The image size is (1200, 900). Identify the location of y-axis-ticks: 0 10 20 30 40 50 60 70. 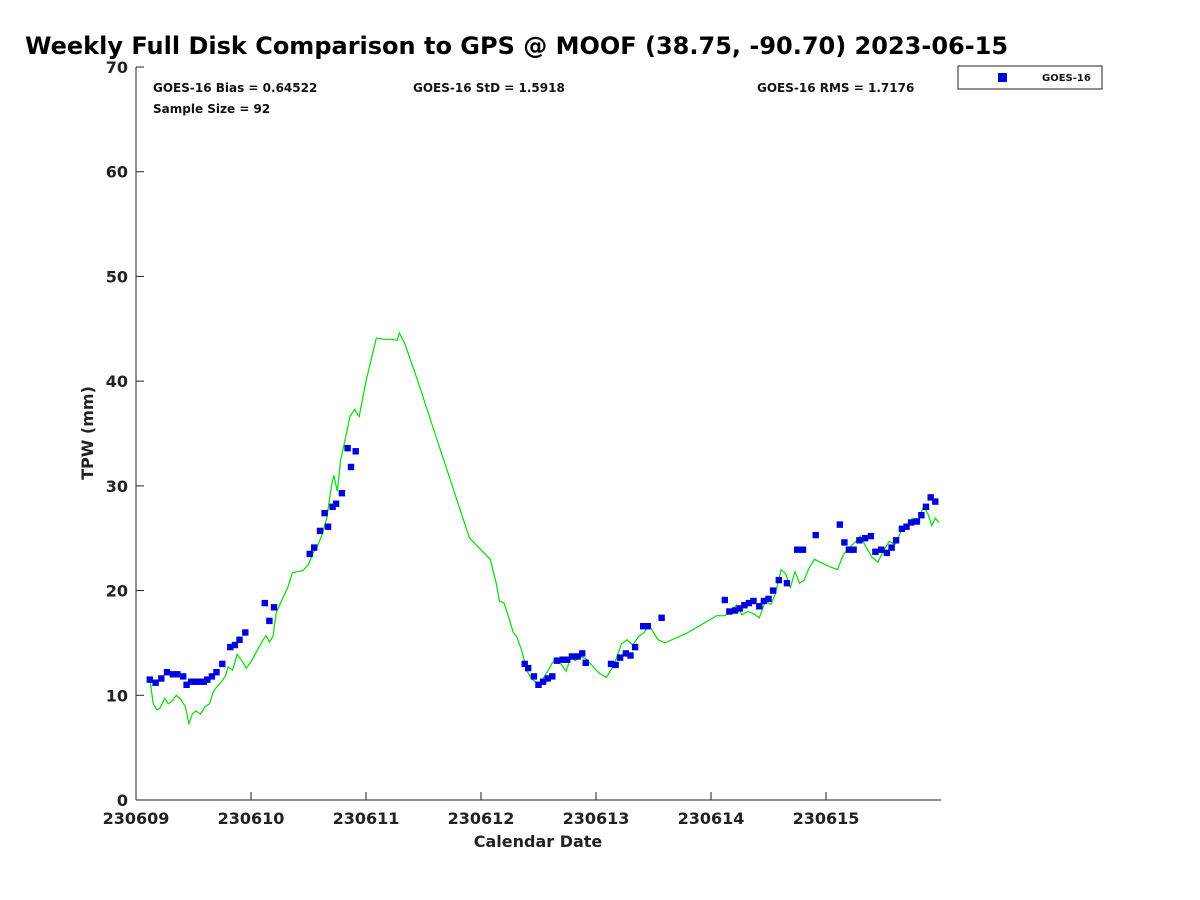
(125, 434).